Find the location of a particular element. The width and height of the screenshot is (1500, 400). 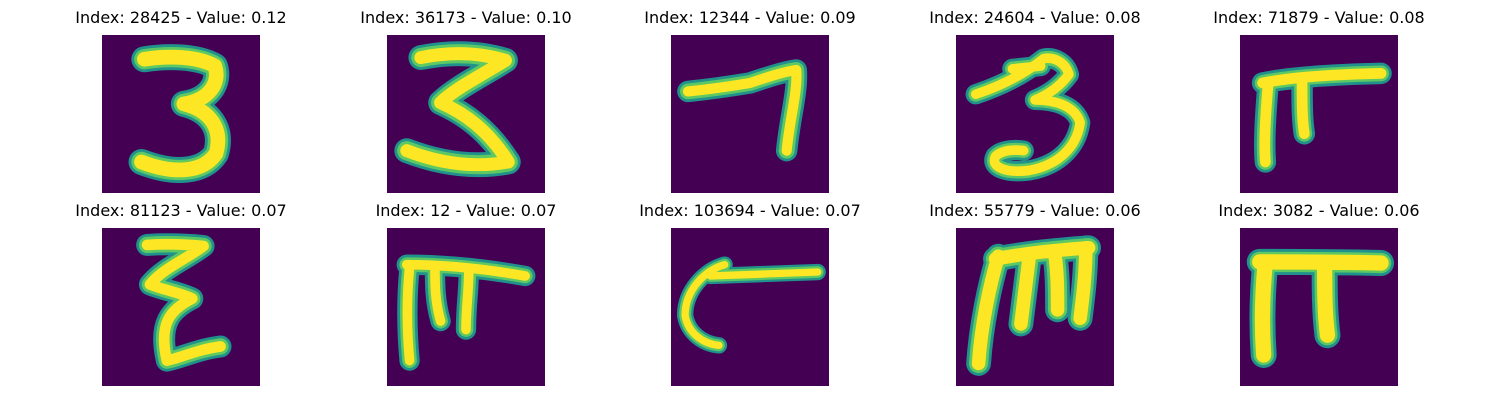

digit-image-three is located at coordinates (181, 114).